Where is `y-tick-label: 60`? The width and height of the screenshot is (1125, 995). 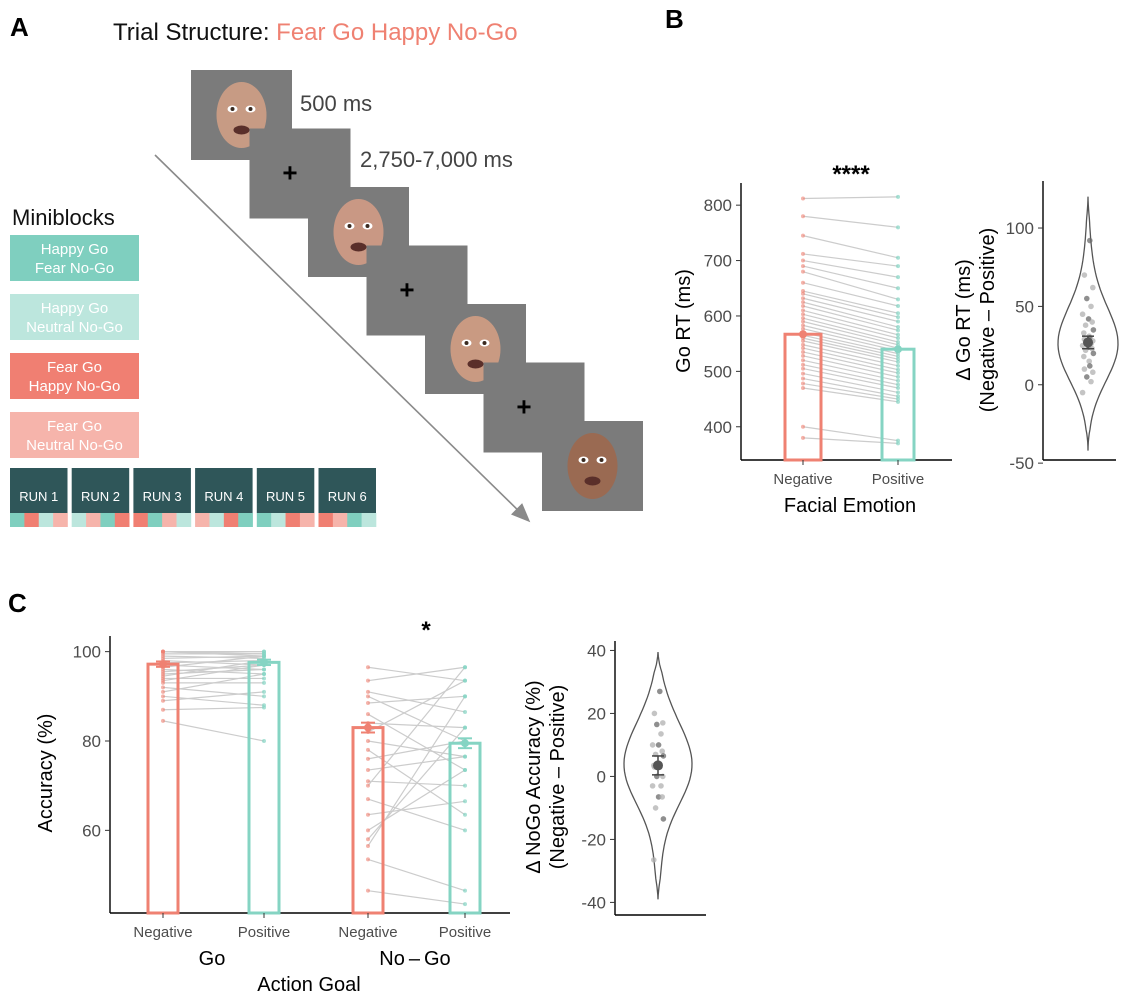
y-tick-label: 60 is located at coordinates (91, 830).